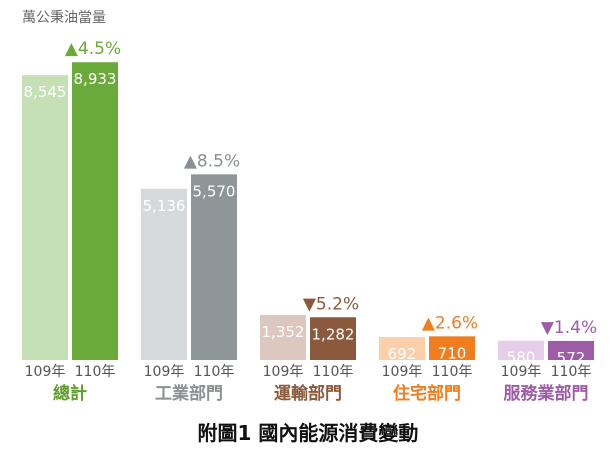 The width and height of the screenshot is (616, 457). I want to click on value-label-110: 5,570, so click(214, 191).